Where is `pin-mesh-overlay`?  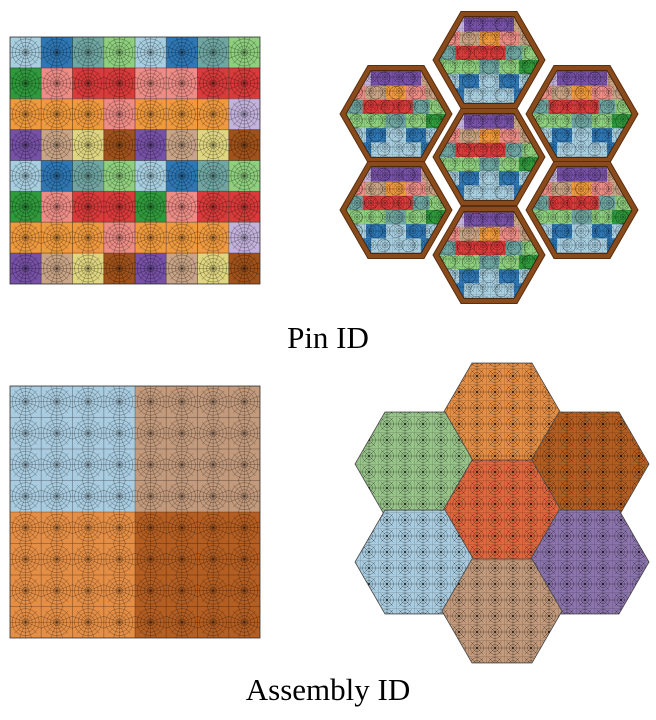 pin-mesh-overlay is located at coordinates (135, 160).